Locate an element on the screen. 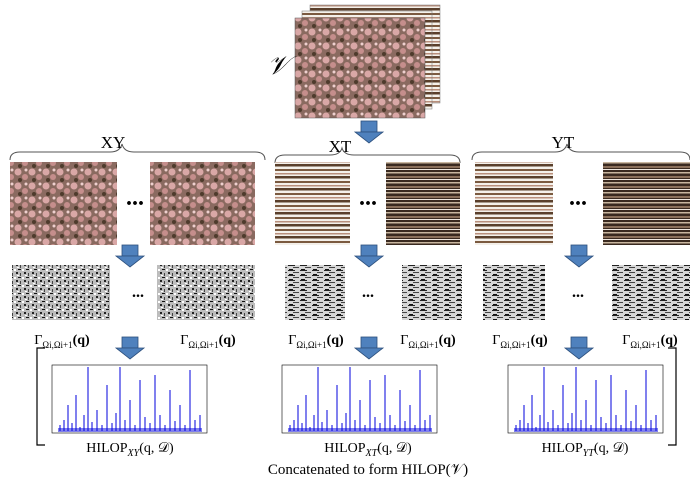 This screenshot has height=485, width=690. video-volume is located at coordinates (367, 61).